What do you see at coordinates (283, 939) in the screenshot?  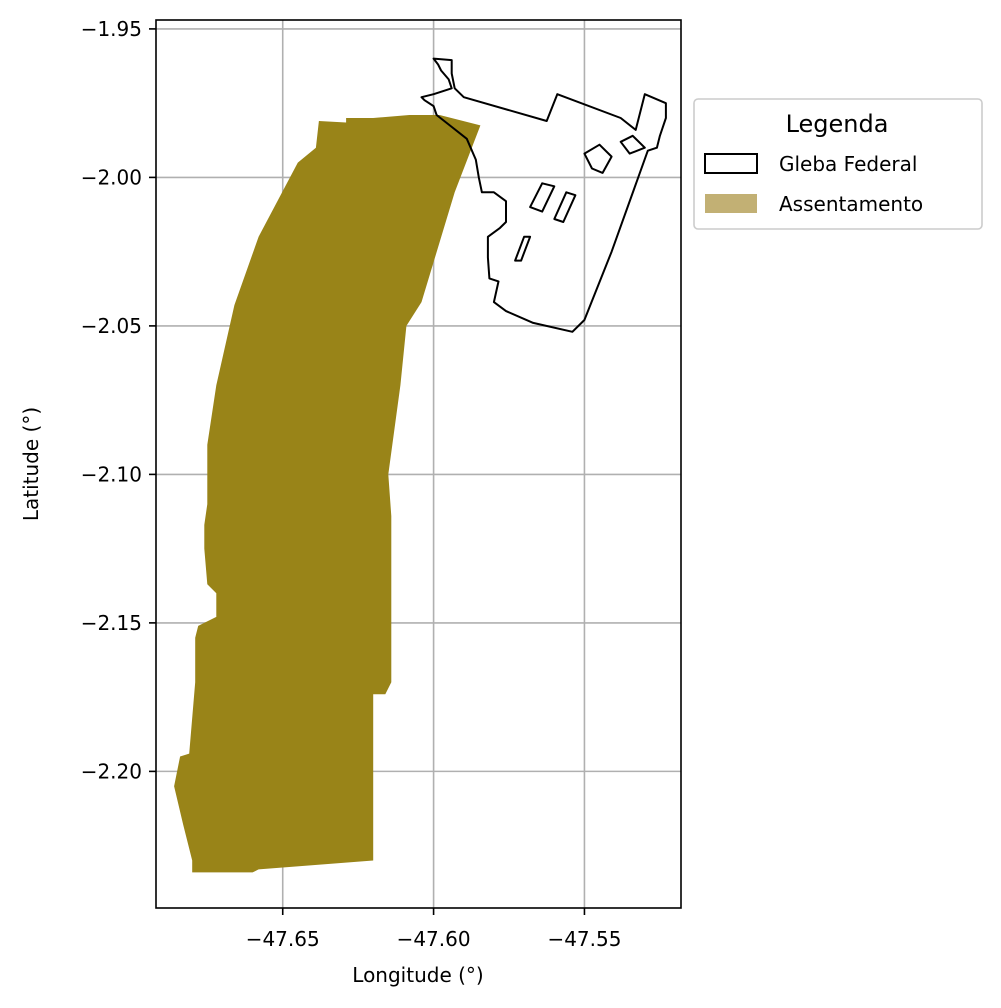 I see `x-tick-label: −47.65` at bounding box center [283, 939].